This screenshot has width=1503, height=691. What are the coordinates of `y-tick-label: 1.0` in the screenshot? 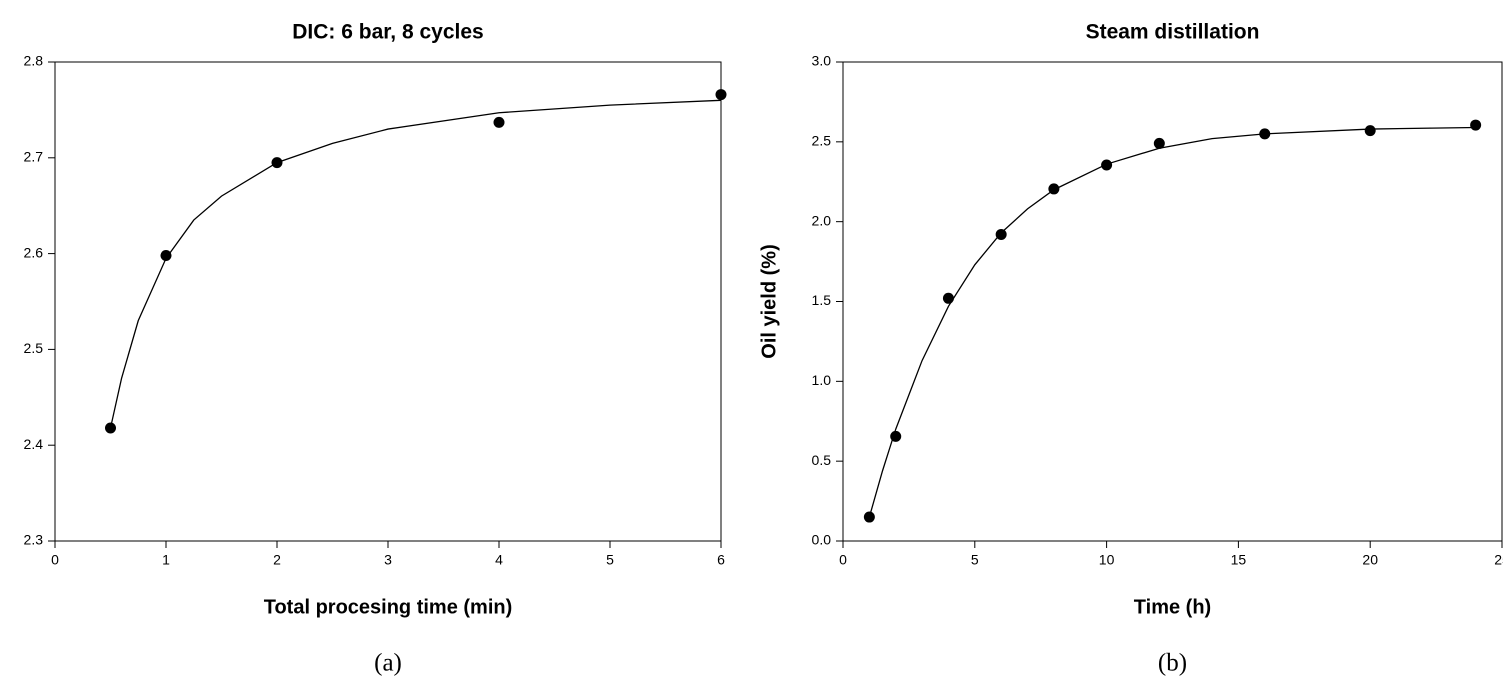 It's located at (822, 380).